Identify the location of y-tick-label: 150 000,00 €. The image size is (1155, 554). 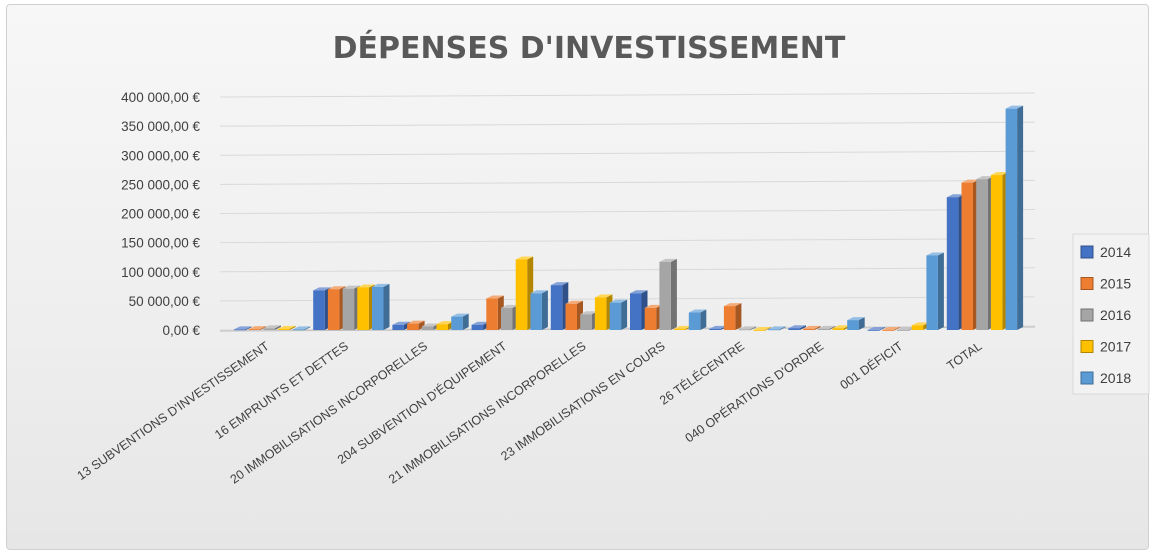
(160, 243).